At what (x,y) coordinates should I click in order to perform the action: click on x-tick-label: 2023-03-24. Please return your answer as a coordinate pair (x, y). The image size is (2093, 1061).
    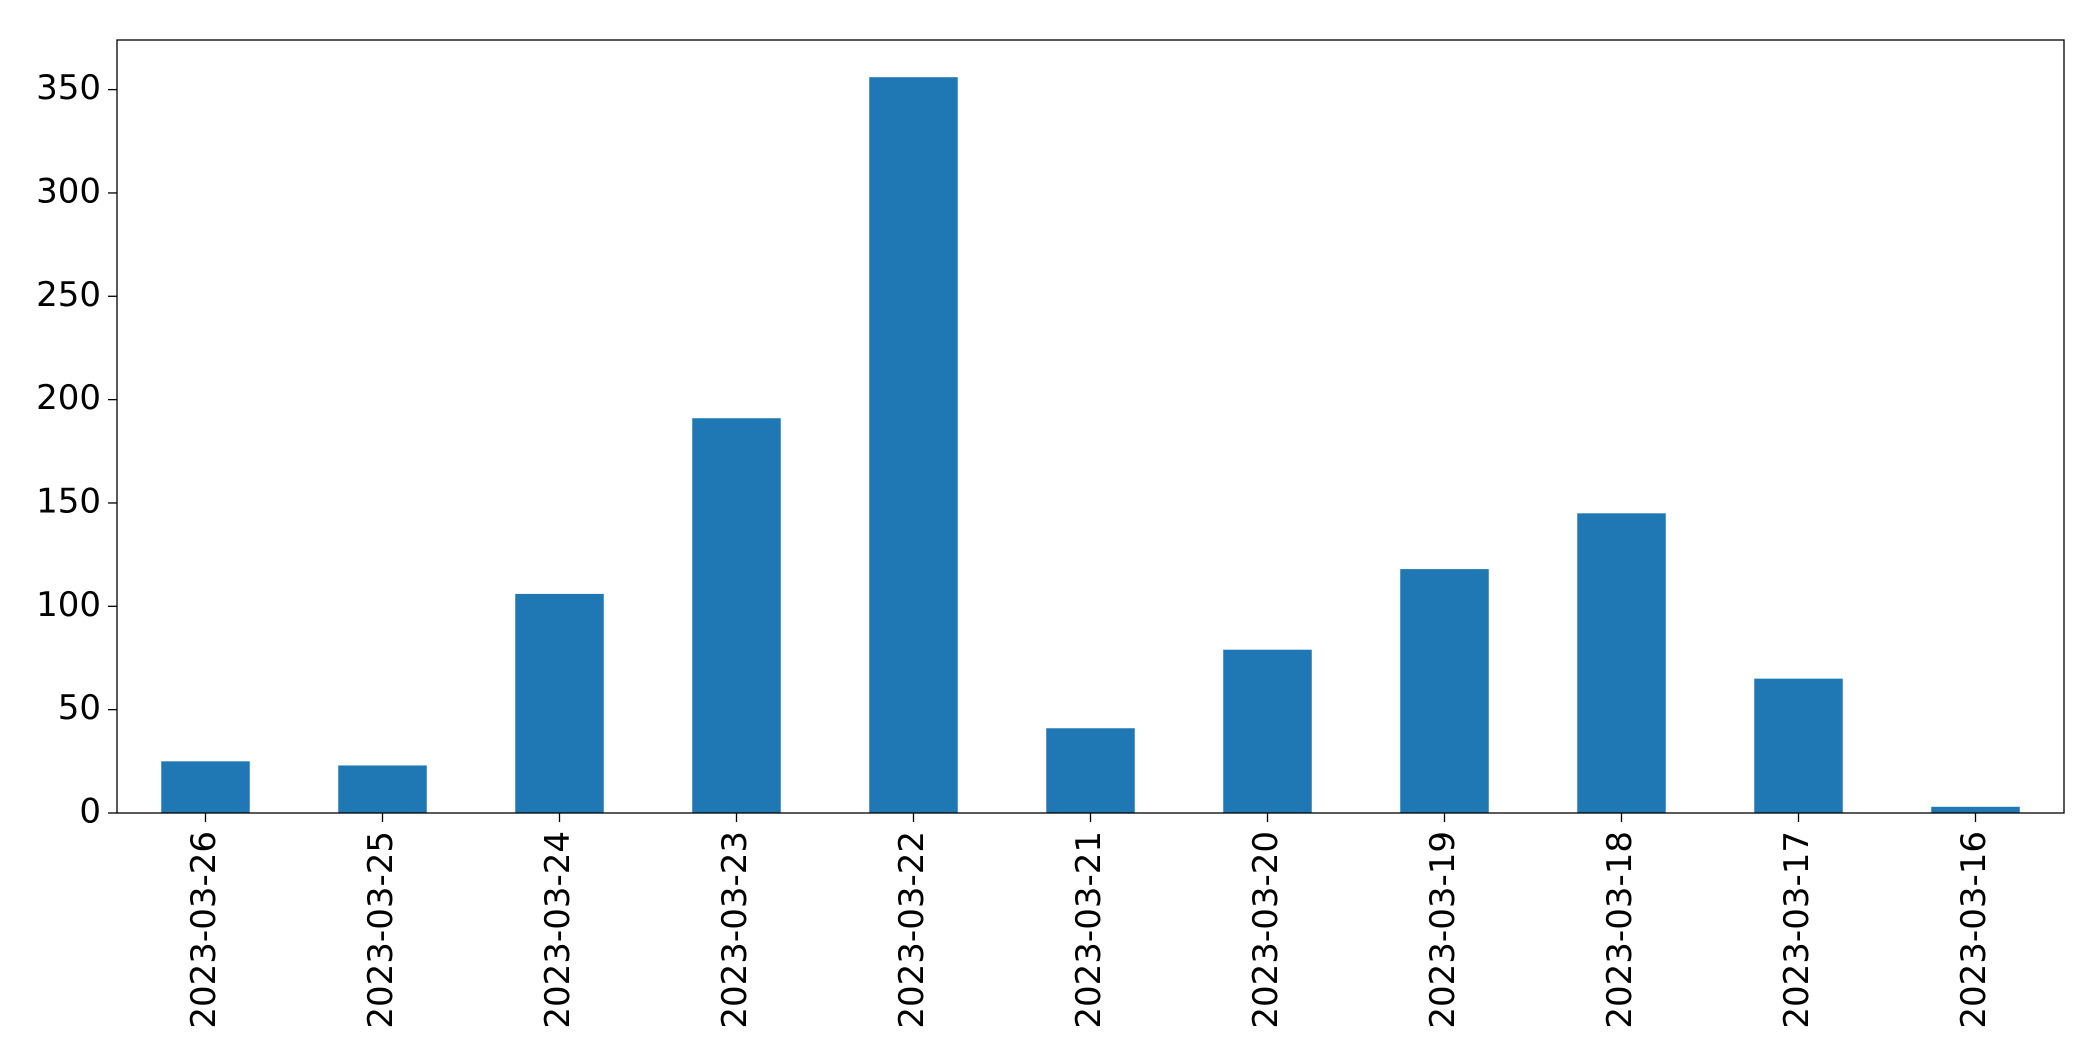
    Looking at the image, I should click on (558, 930).